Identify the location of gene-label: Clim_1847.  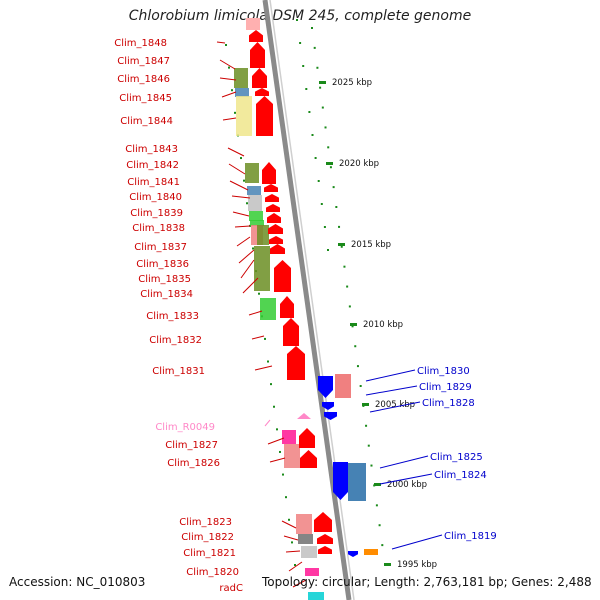
(143, 61).